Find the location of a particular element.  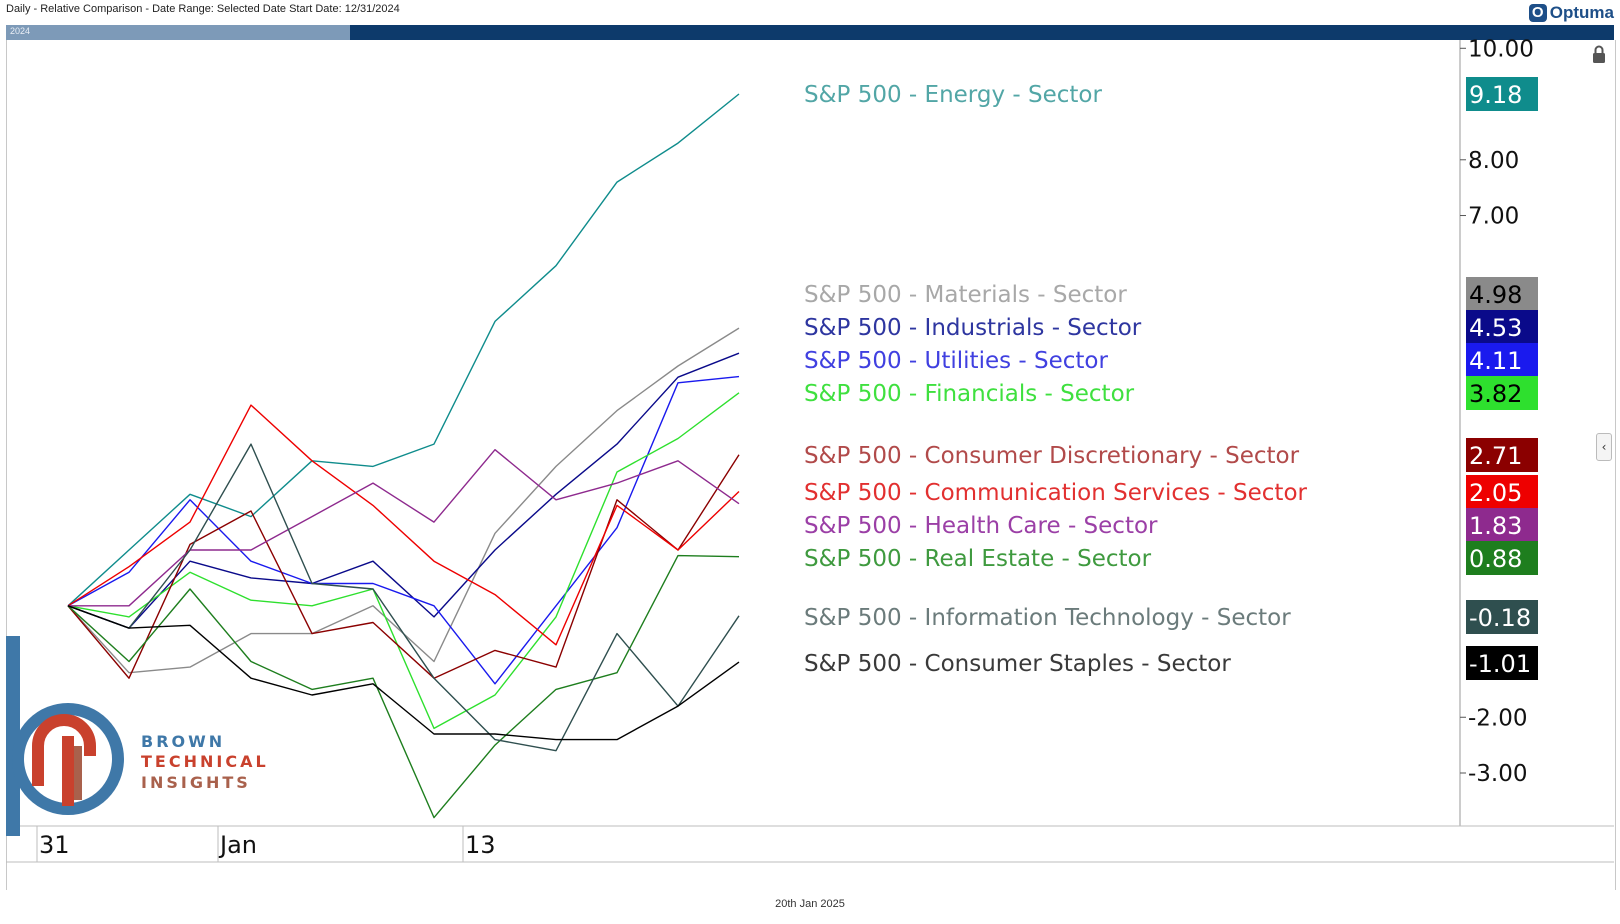

lock-icon is located at coordinates (1599, 54).